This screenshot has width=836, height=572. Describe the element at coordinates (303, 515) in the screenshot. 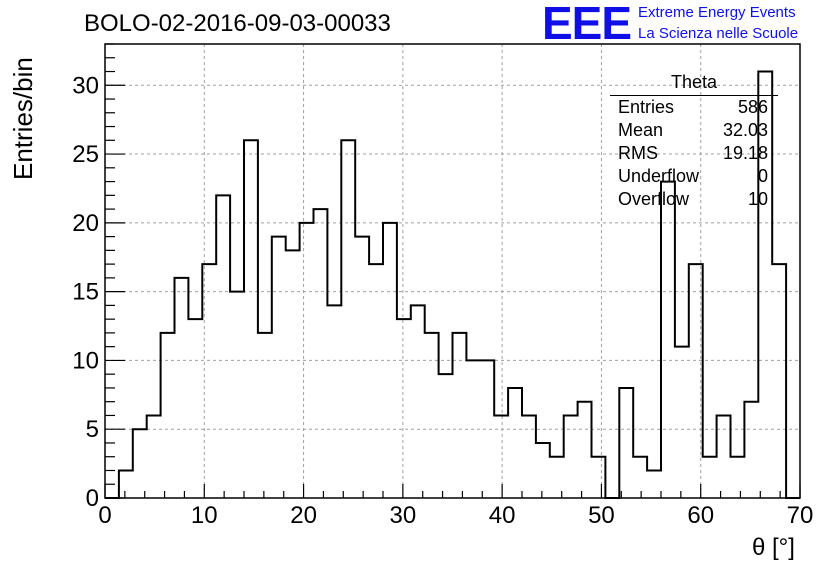

I see `x-tick-label: 20` at that location.